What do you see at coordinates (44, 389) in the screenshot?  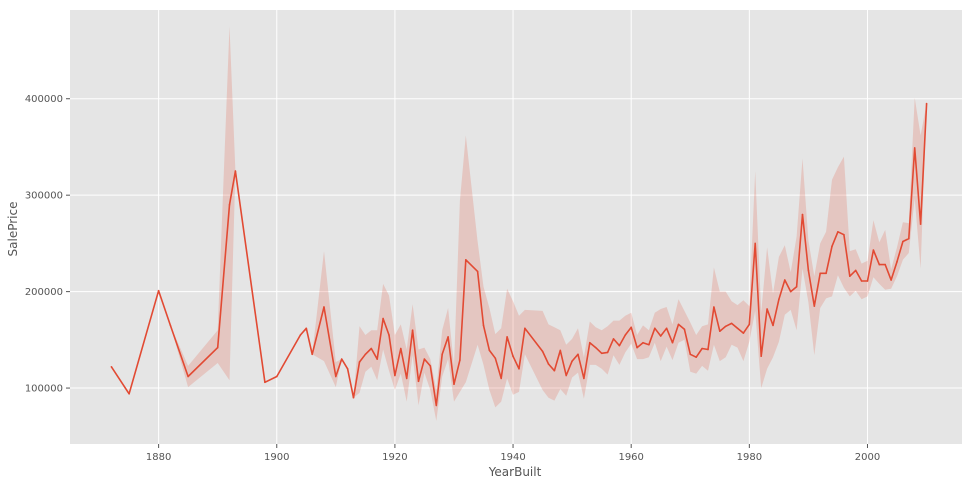 I see `y-tick-label: 100000` at bounding box center [44, 389].